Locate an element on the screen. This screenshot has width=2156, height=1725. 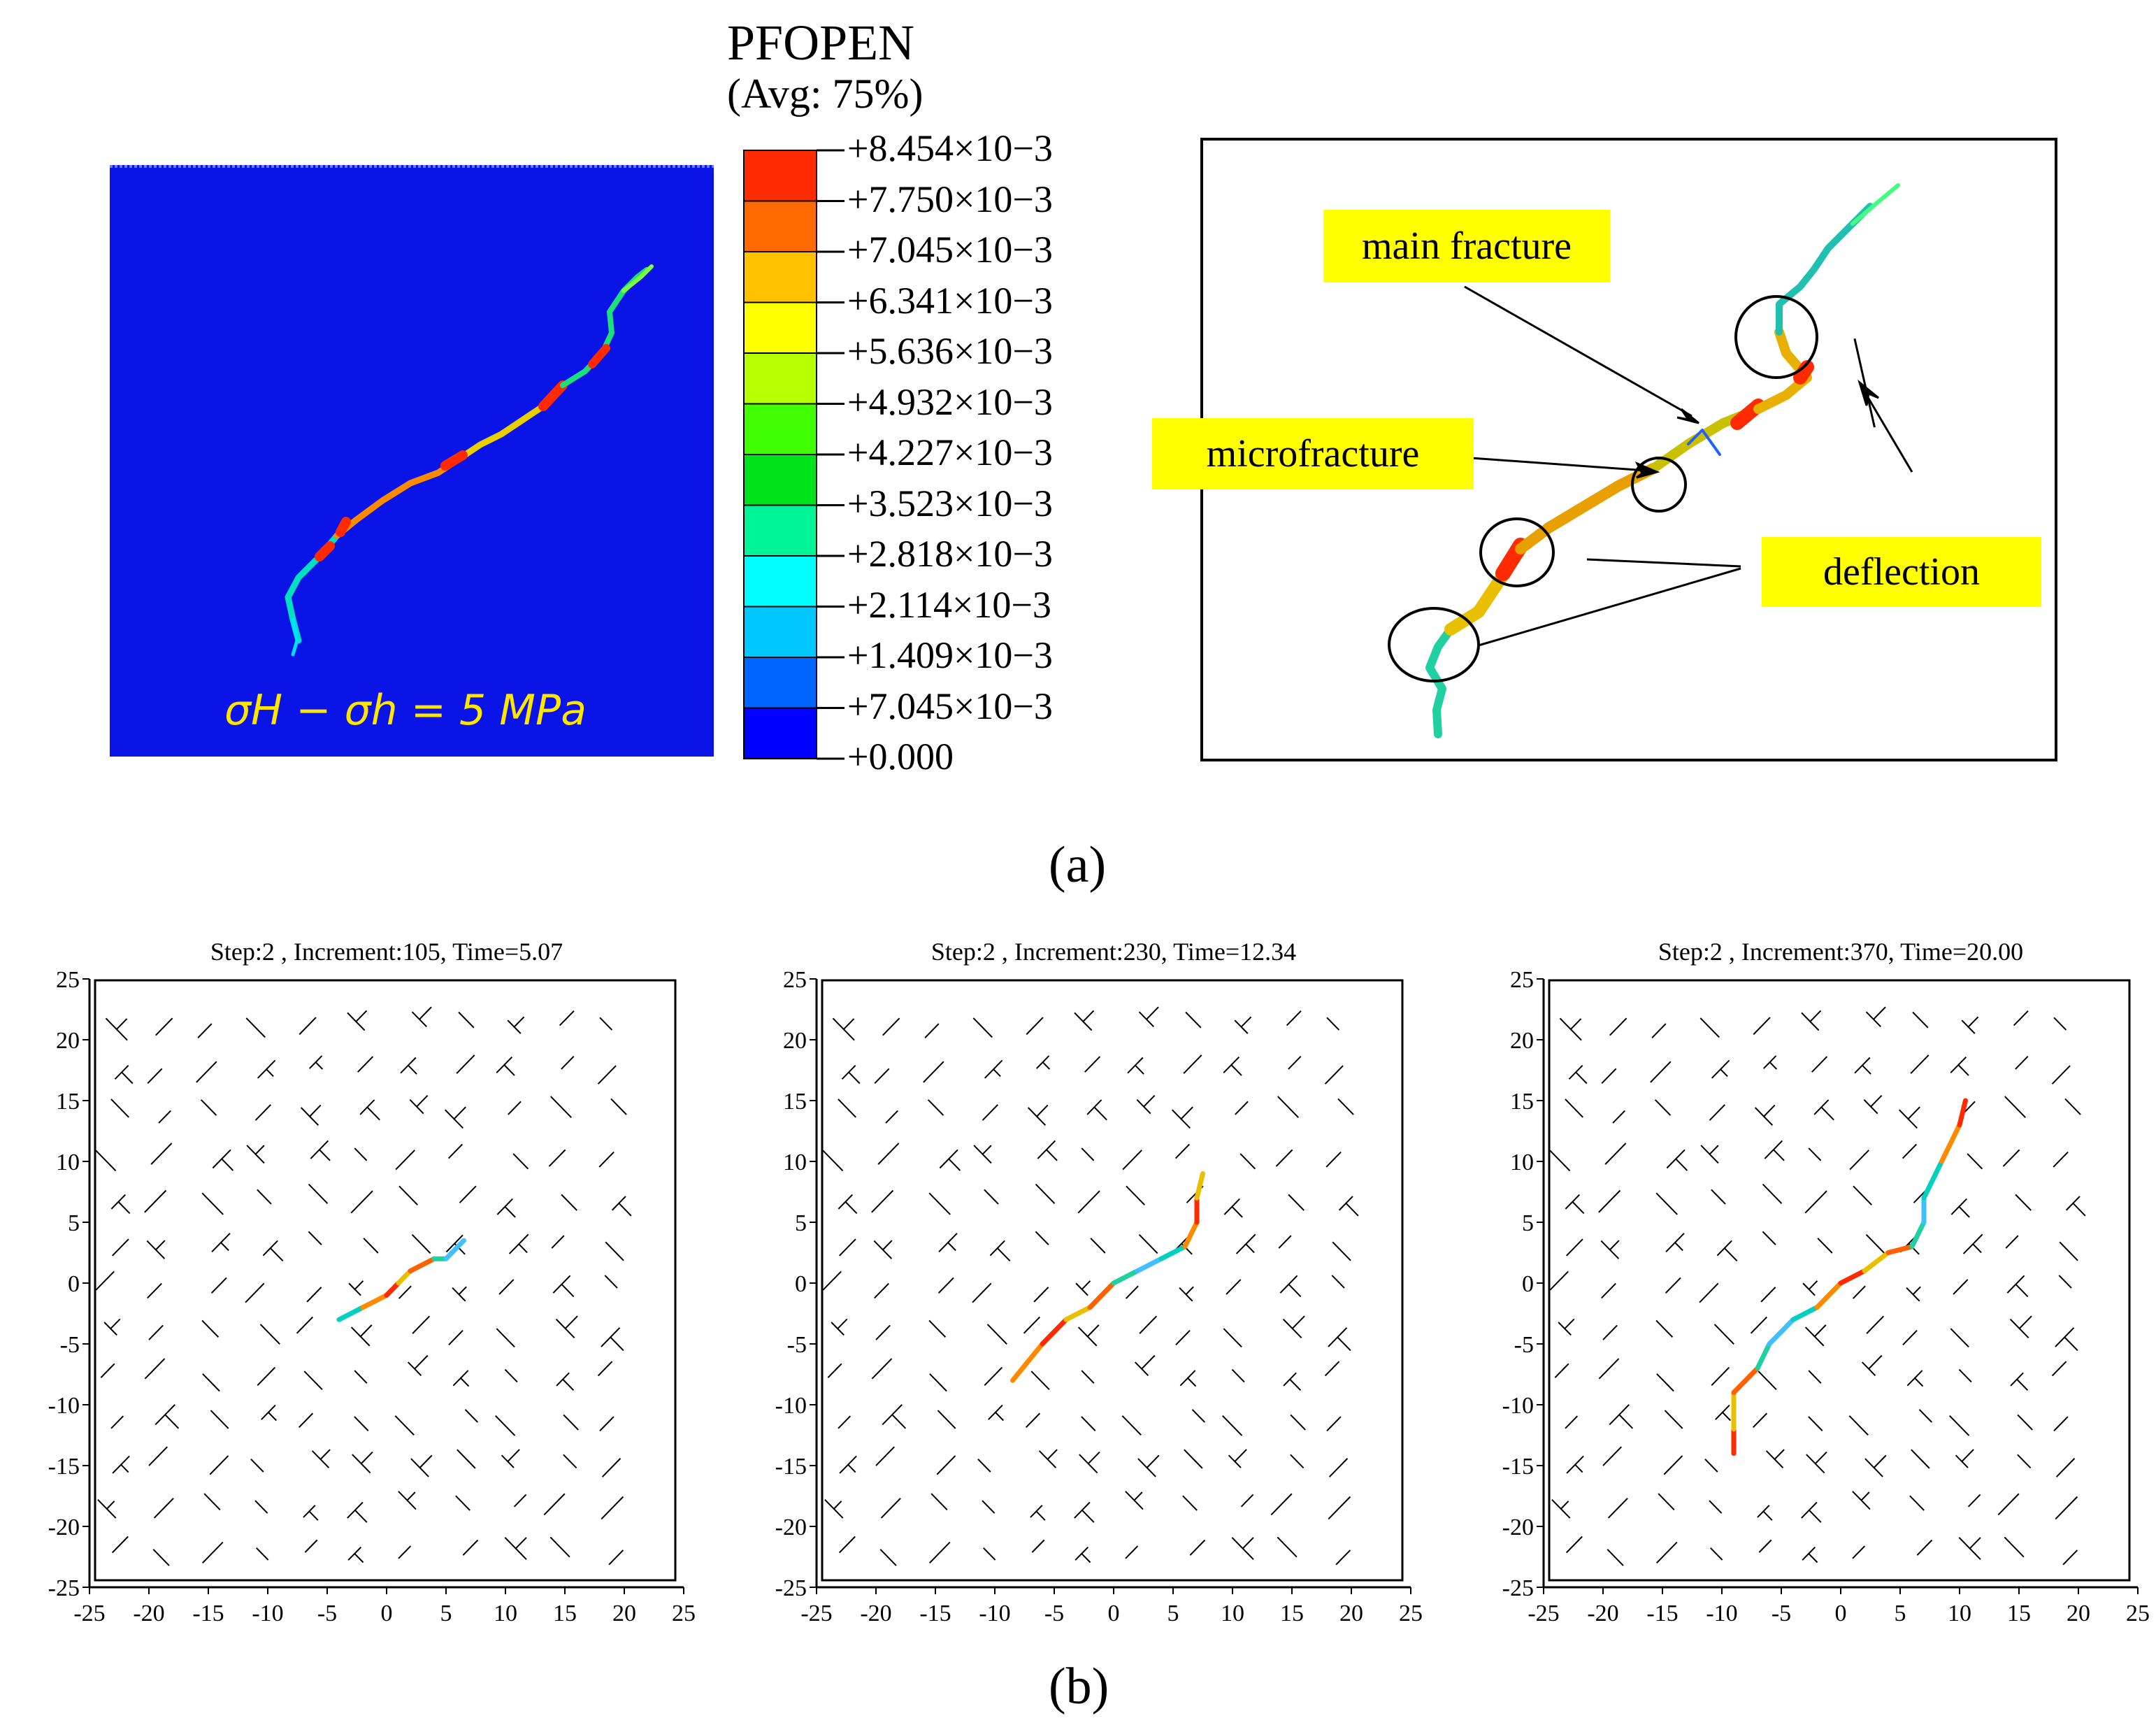
detail-fracture-path is located at coordinates (1662, 460).